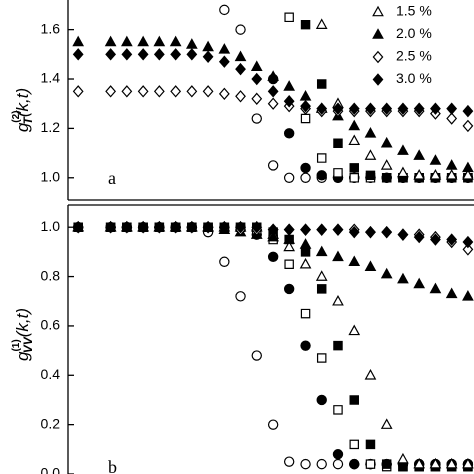  What do you see at coordinates (51, 275) in the screenshot?
I see `y-tick-label: 0.8` at bounding box center [51, 275].